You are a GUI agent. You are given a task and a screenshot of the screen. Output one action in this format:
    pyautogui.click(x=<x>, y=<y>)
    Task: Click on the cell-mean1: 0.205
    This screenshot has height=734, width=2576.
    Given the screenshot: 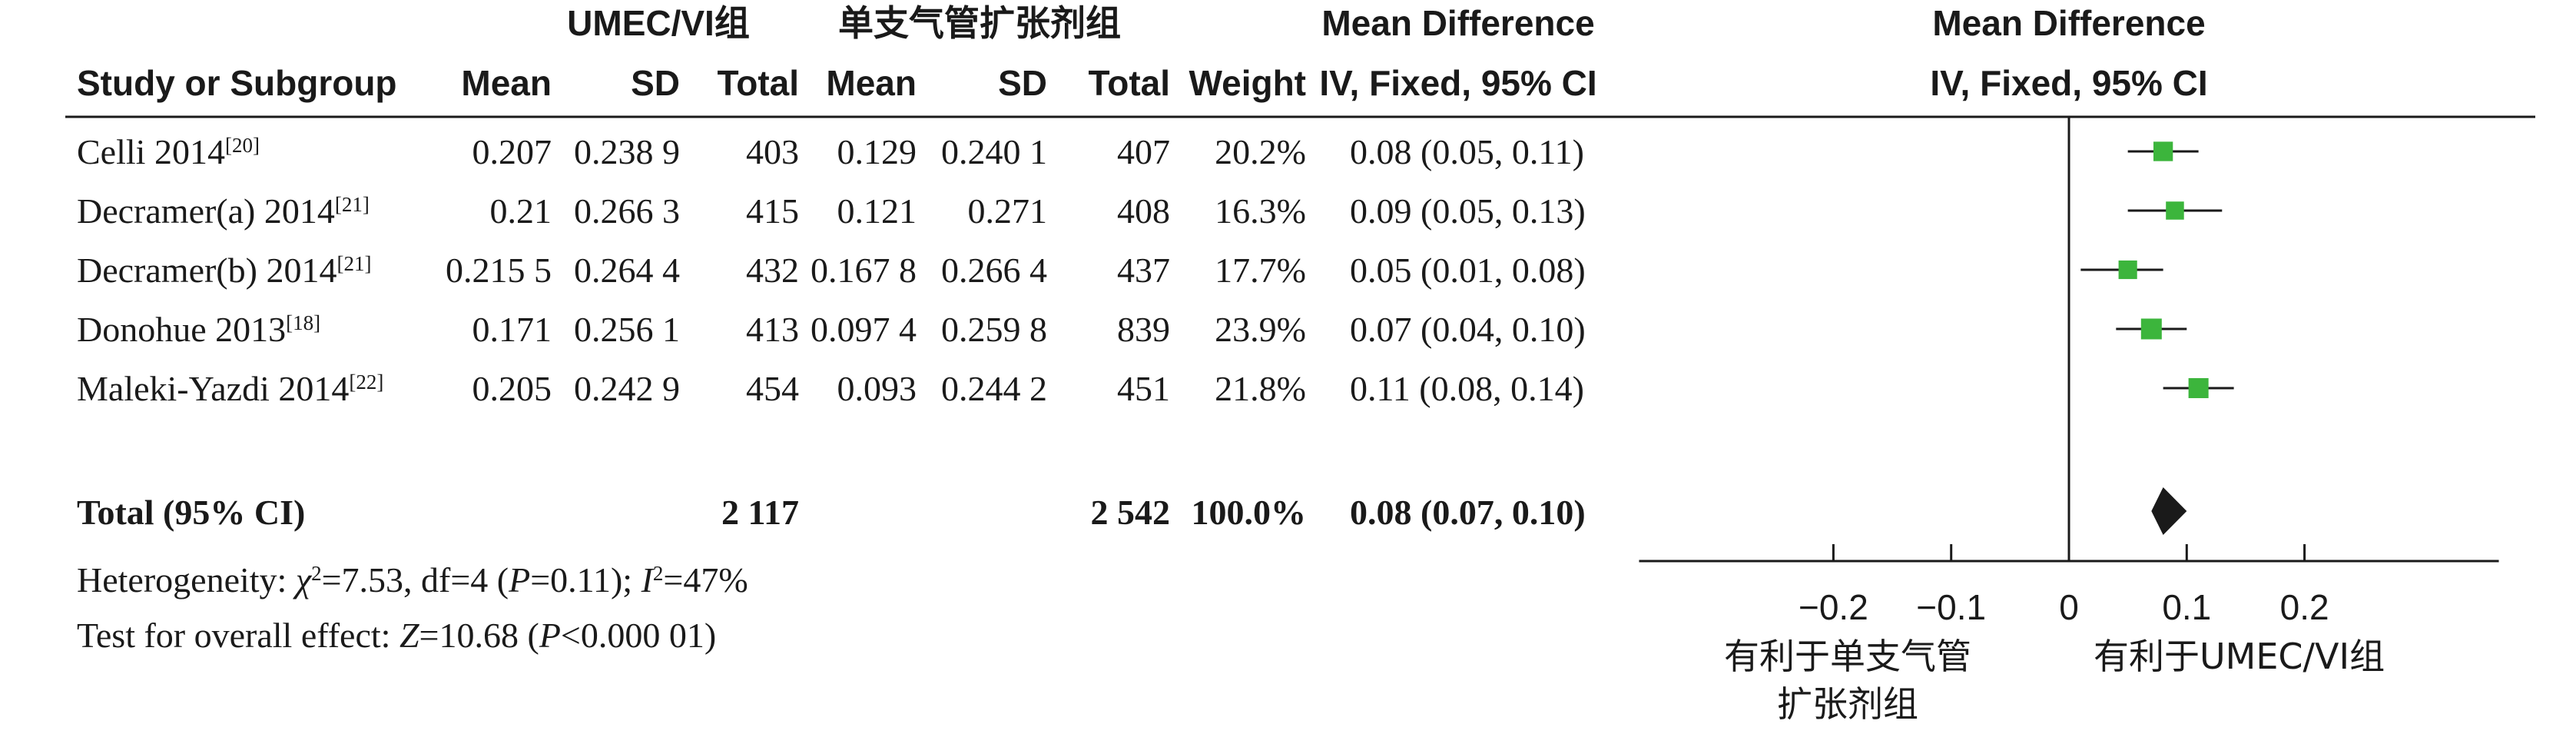 What is the action you would take?
    pyautogui.click(x=512, y=388)
    